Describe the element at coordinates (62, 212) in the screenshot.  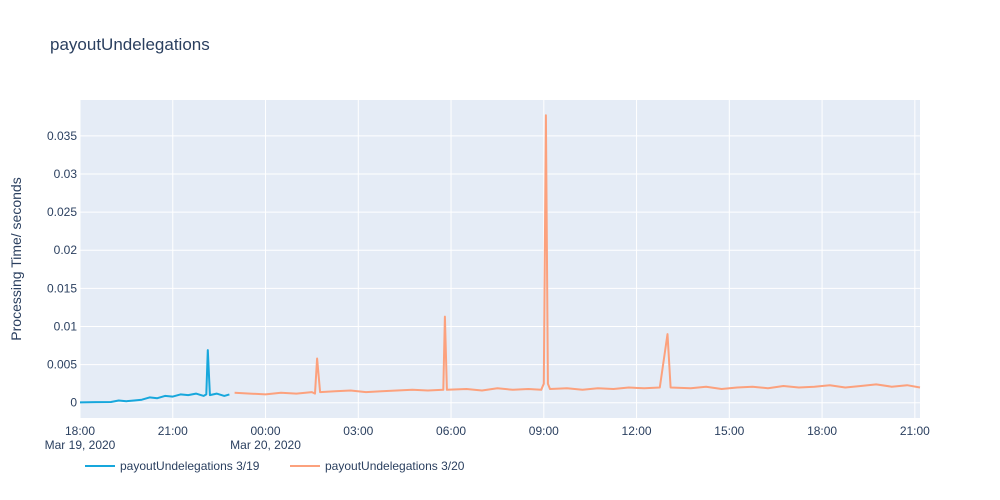
I see `y-tick-label: 0.025` at that location.